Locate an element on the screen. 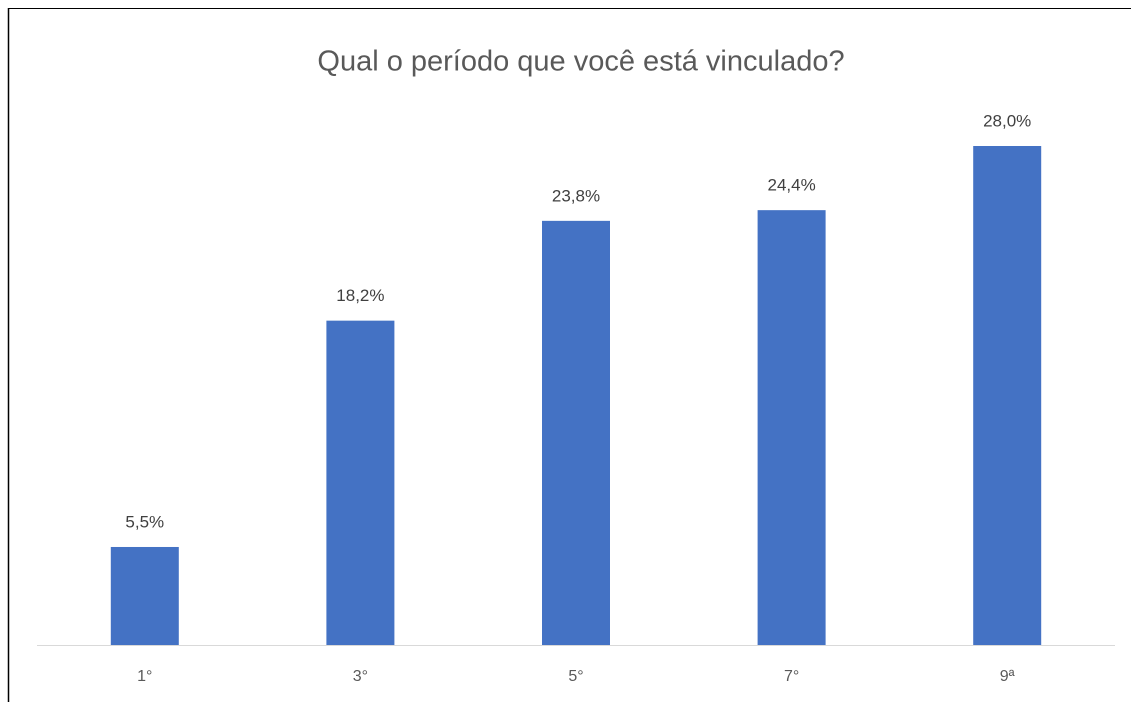 This screenshot has height=702, width=1131. x-tick-label: 1° is located at coordinates (144, 676).